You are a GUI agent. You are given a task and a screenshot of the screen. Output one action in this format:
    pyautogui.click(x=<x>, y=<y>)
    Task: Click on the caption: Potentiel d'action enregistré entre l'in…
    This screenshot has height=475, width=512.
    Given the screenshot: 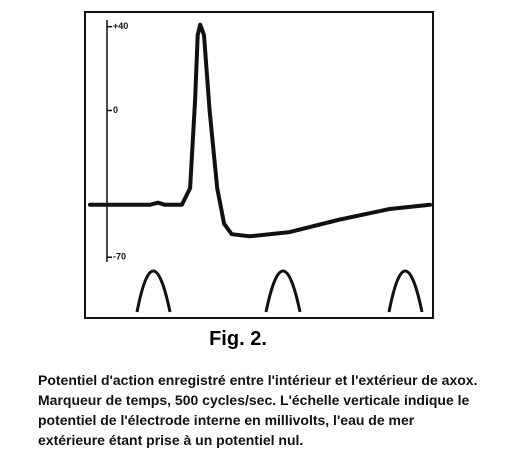 What is the action you would take?
    pyautogui.click(x=258, y=410)
    